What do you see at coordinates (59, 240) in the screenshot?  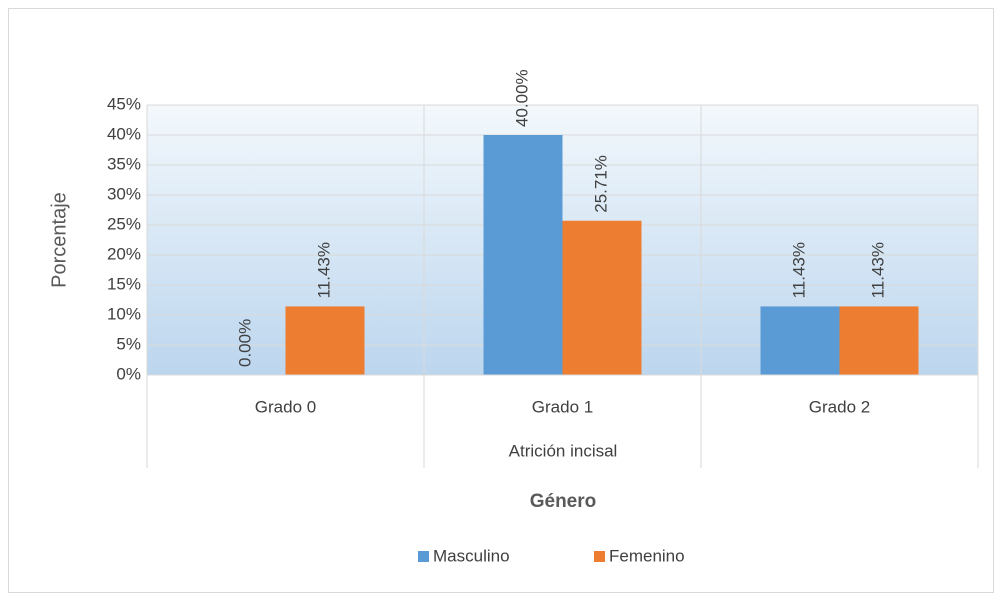 I see `y-axis-label: Porcentaje` at bounding box center [59, 240].